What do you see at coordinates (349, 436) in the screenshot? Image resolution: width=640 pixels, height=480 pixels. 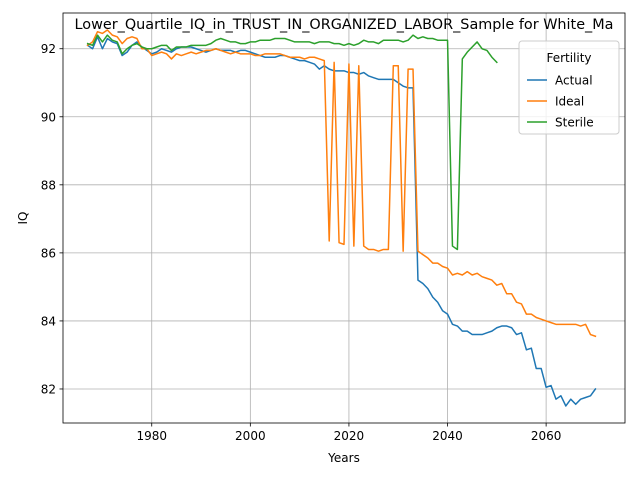 I see `x-tick-label: 2020` at bounding box center [349, 436].